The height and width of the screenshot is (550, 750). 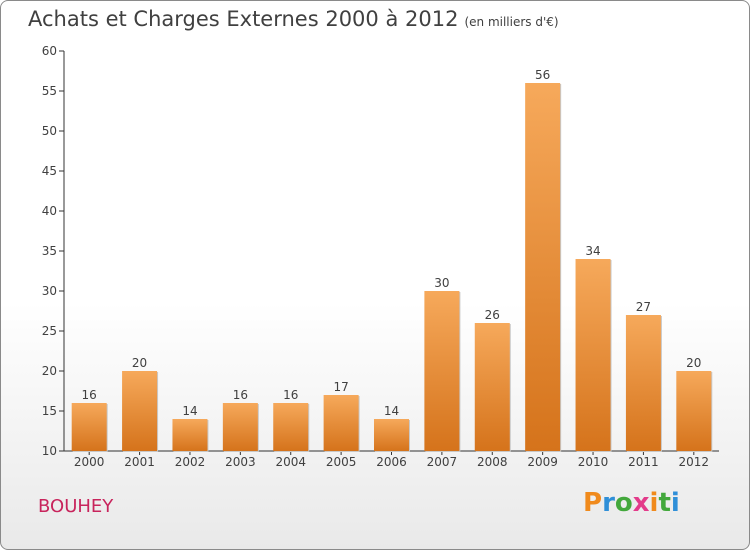 I want to click on x-tick-label: 2009, so click(x=542, y=462).